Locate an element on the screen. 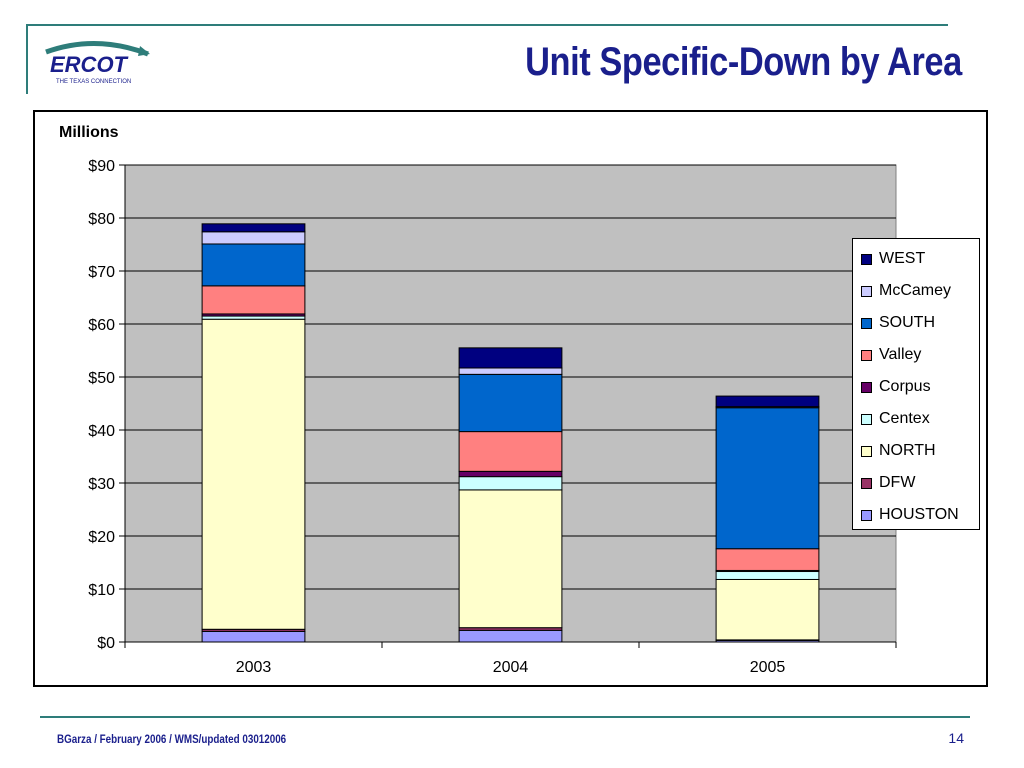 This screenshot has height=768, width=1024. y-tick-label: $10 is located at coordinates (101, 590).